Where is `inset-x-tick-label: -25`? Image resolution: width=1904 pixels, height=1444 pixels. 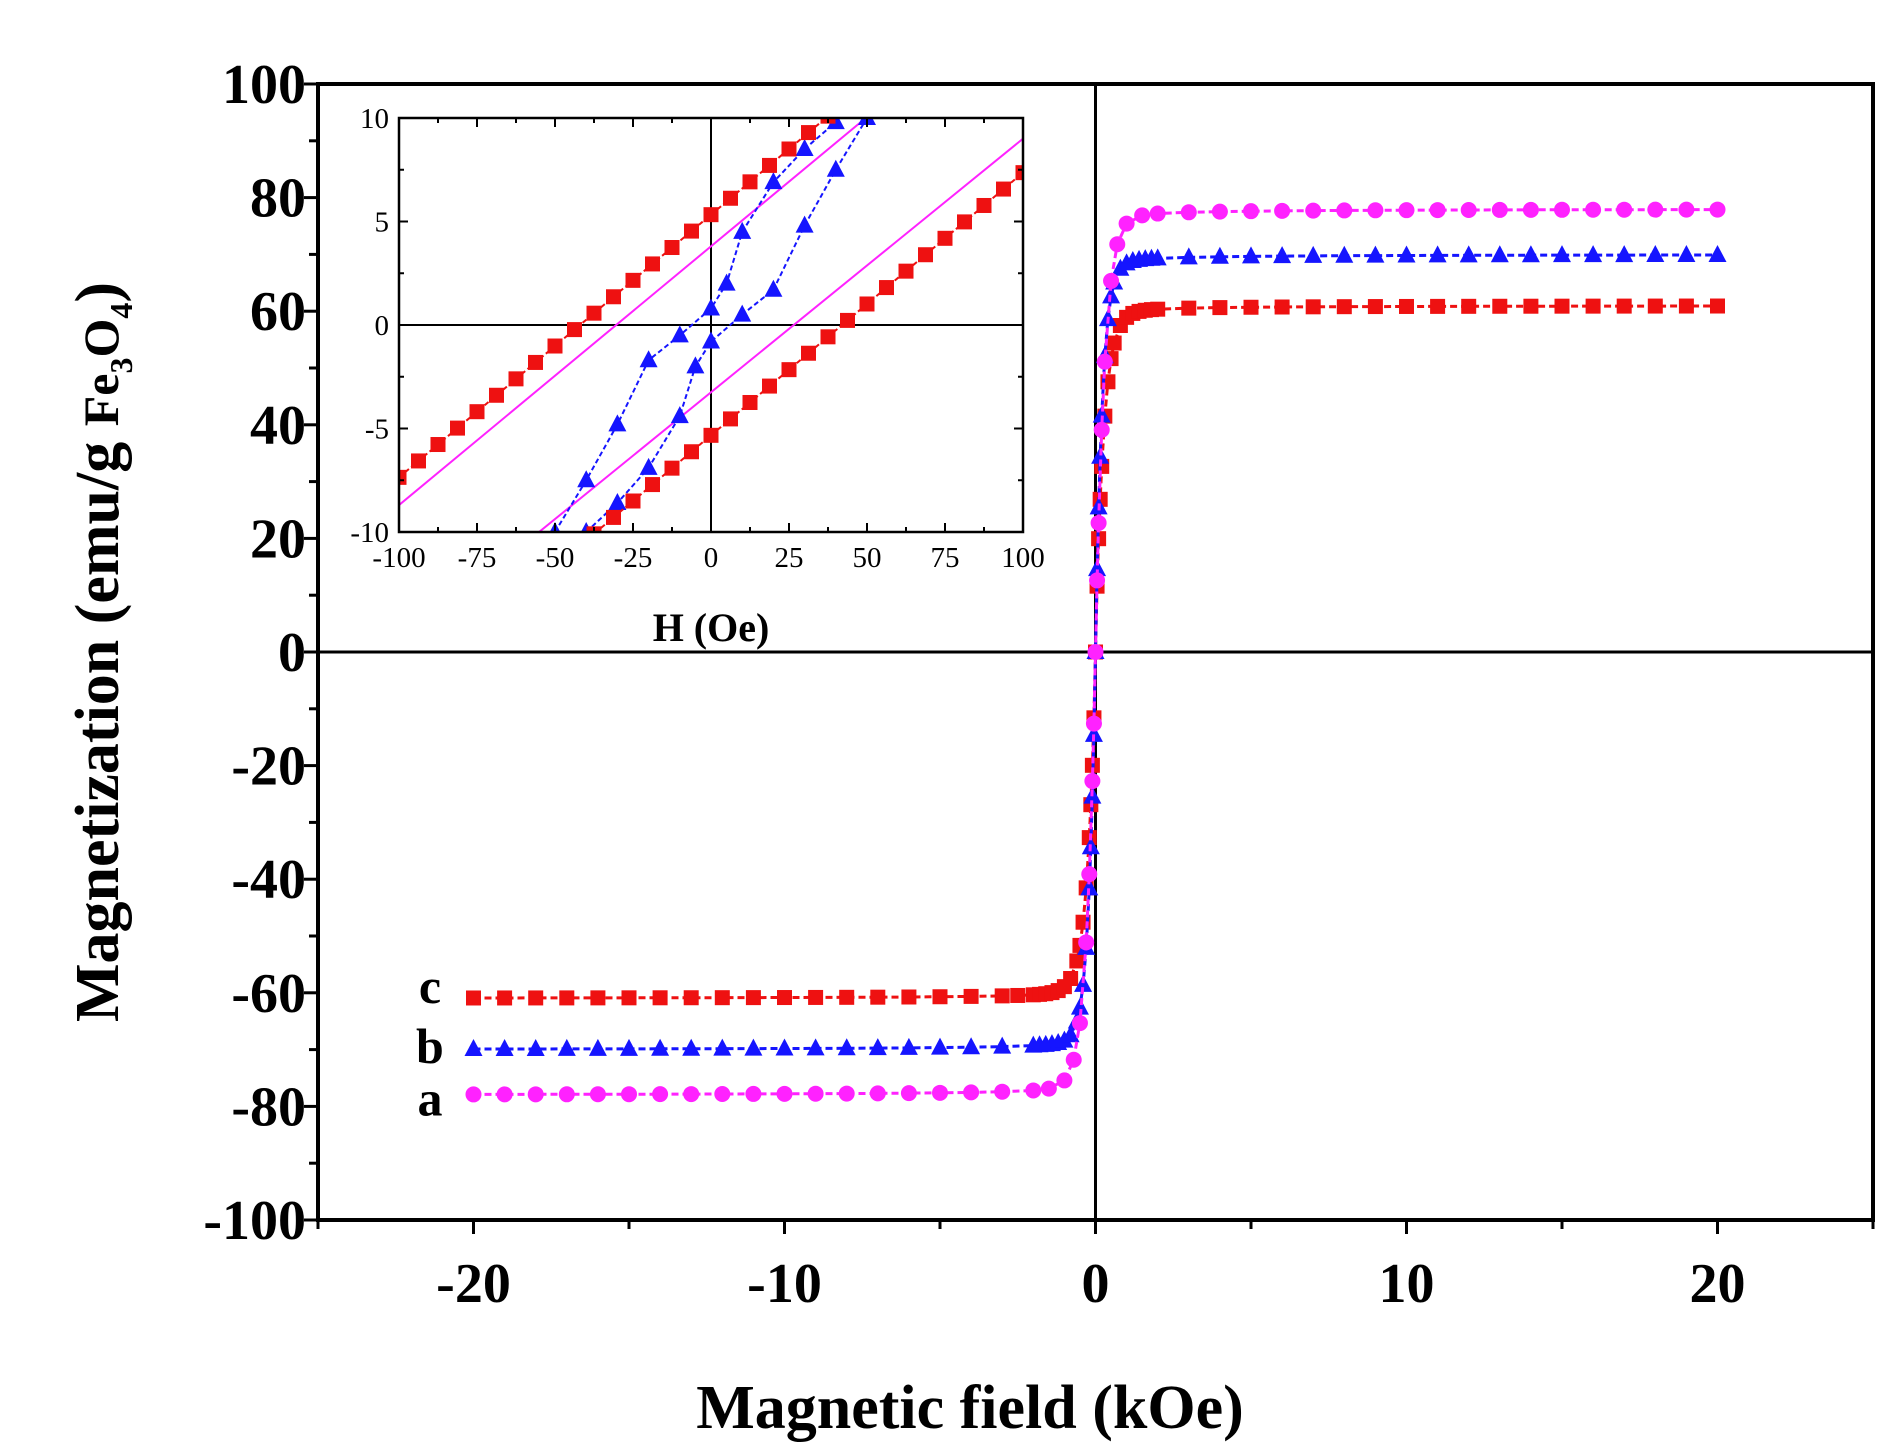 inset-x-tick-label: -25 is located at coordinates (633, 558).